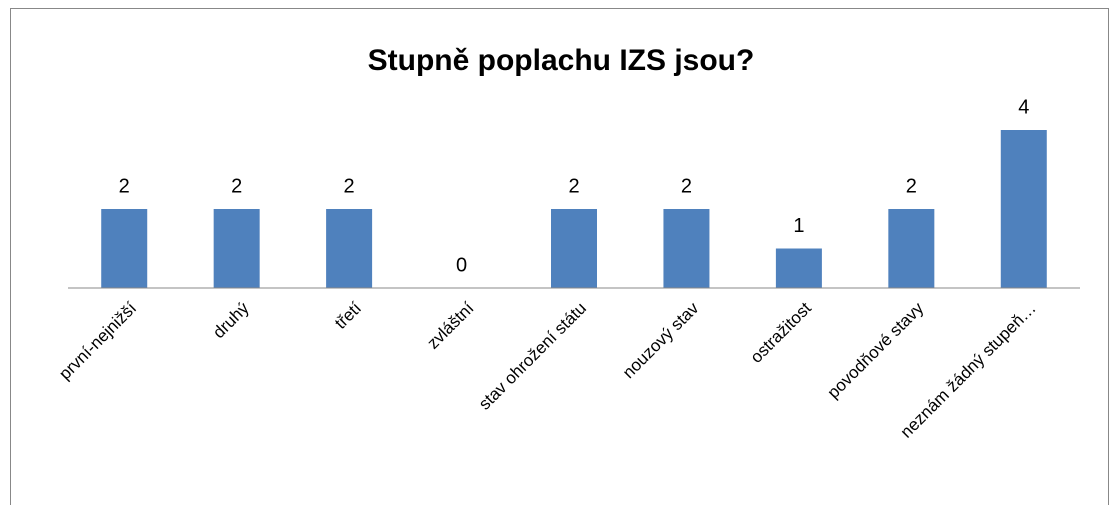  What do you see at coordinates (561, 60) in the screenshot?
I see `chart-title: Stupně poplachu IZS jsou?` at bounding box center [561, 60].